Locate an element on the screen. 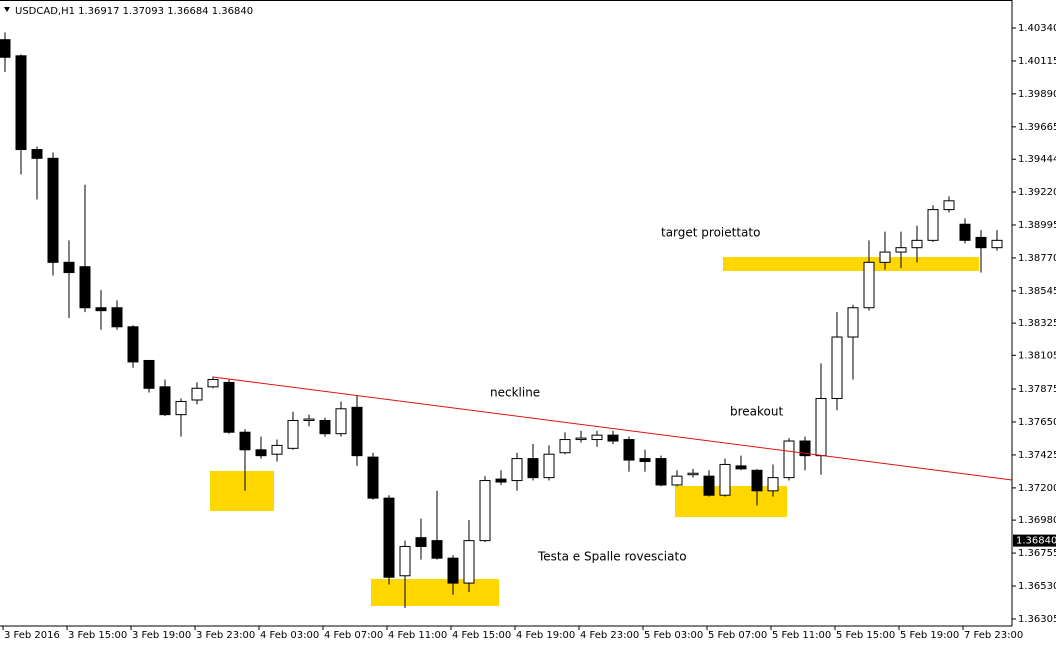 This screenshot has height=649, width=1056. y-tick-label: 1.37650 is located at coordinates (1037, 422).